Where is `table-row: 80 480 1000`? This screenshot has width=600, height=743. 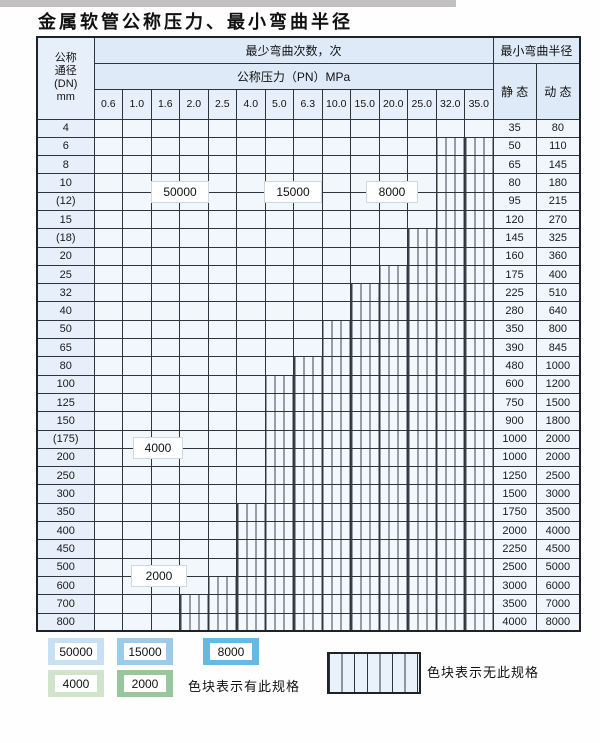
table-row: 80 480 1000 is located at coordinates (308, 366).